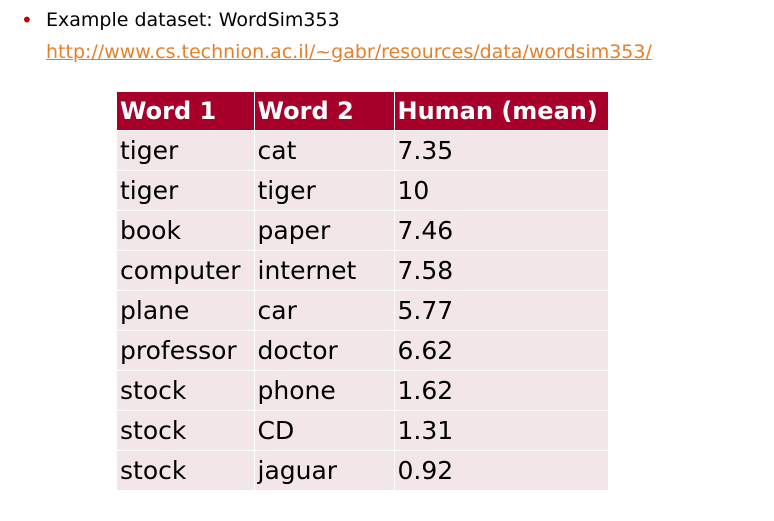  Describe the element at coordinates (186, 111) in the screenshot. I see `header-word1: Word 1` at that location.